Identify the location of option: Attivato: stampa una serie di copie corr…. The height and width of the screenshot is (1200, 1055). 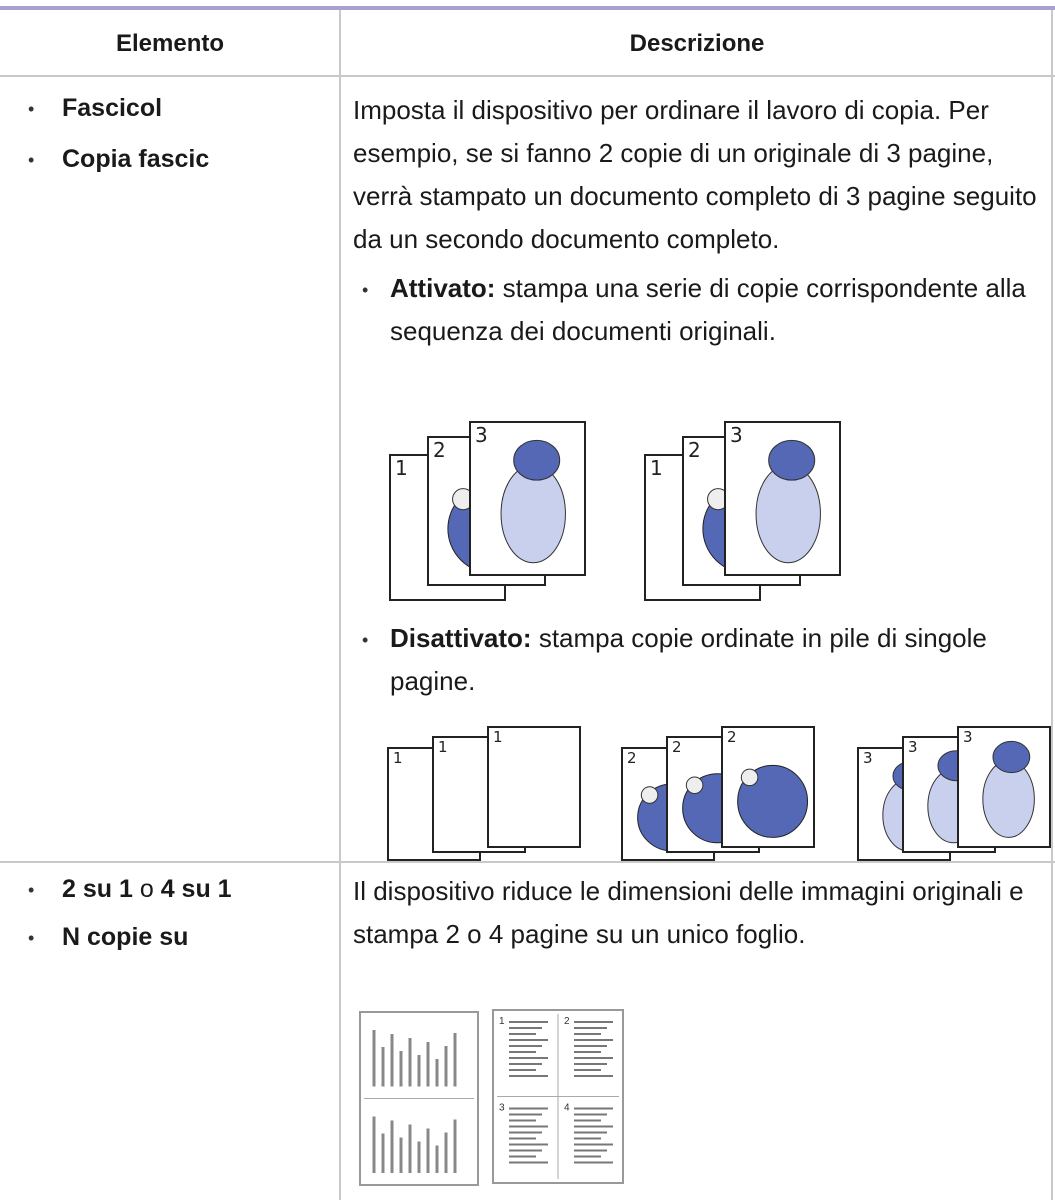
(710, 310).